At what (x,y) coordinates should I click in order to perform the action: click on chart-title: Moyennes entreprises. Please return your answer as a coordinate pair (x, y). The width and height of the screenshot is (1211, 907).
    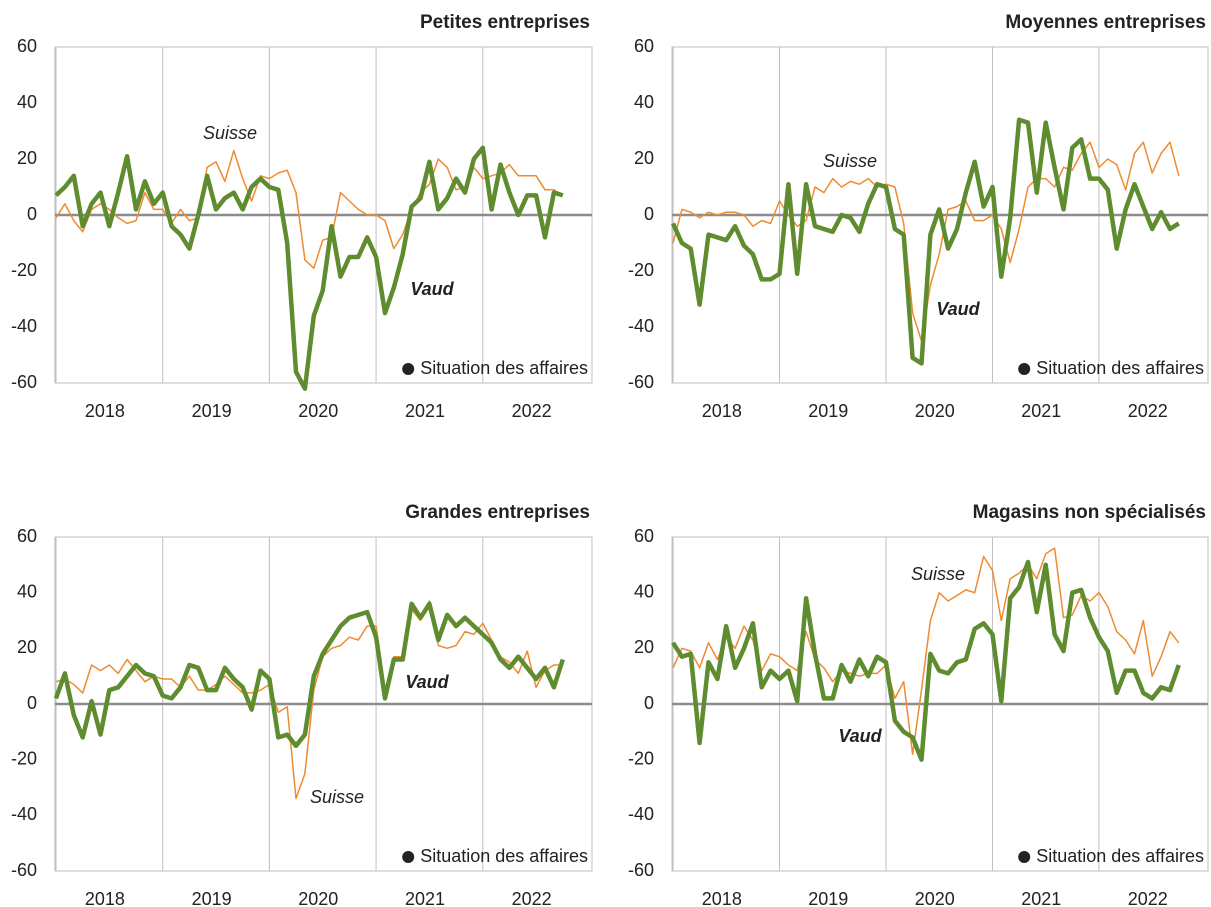
    Looking at the image, I should click on (1105, 22).